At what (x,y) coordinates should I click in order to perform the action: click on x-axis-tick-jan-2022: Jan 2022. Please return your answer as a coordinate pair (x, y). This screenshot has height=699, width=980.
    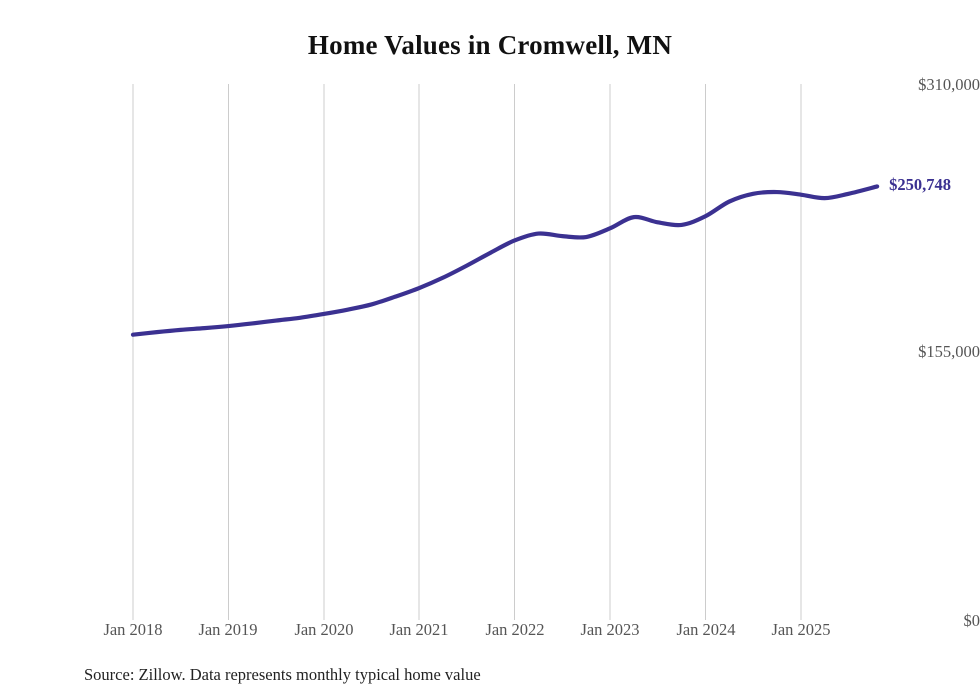
    Looking at the image, I should click on (515, 629).